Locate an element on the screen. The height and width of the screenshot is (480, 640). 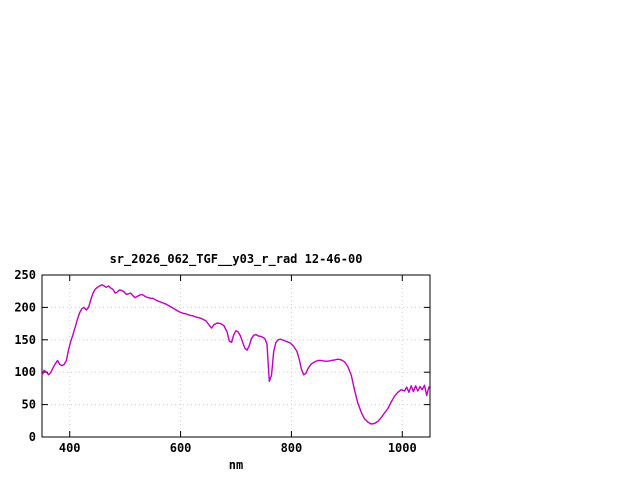
x-axis-label: nm is located at coordinates (236, 465).